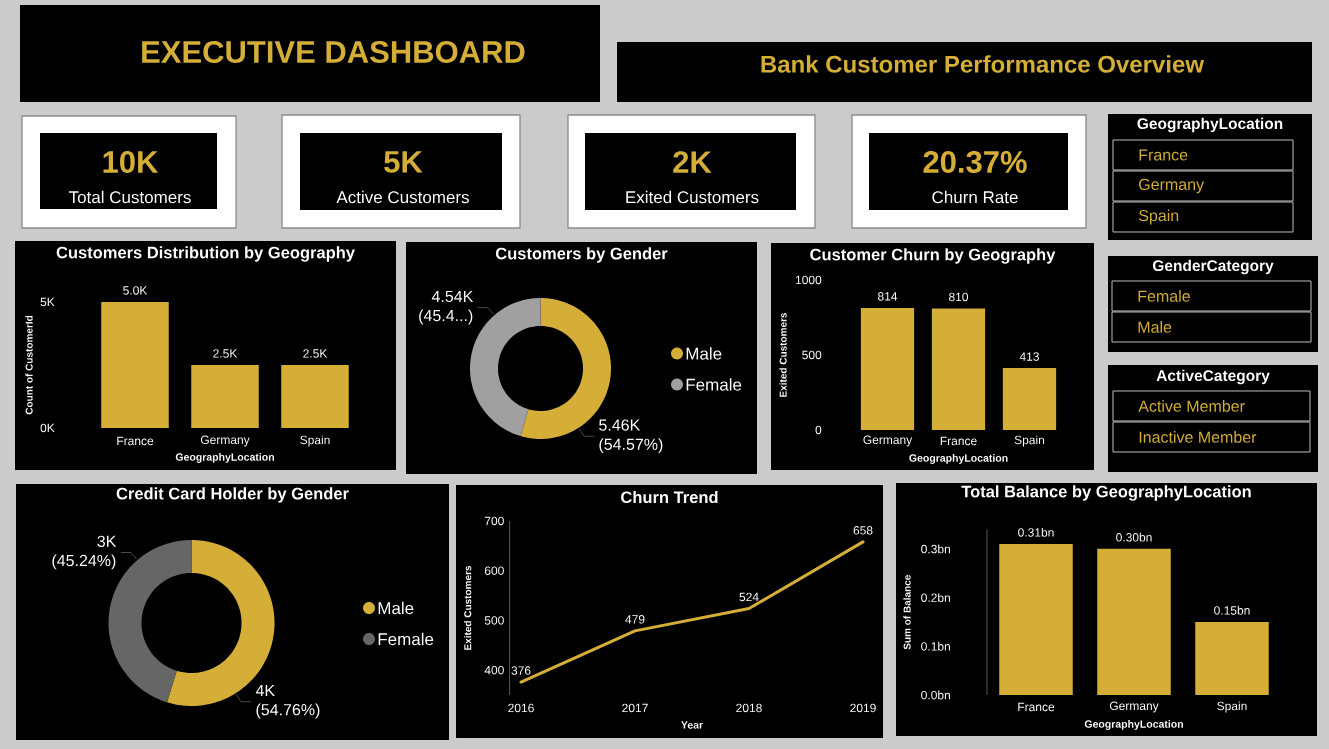 This screenshot has height=749, width=1329. I want to click on text: 2K, so click(692, 162).